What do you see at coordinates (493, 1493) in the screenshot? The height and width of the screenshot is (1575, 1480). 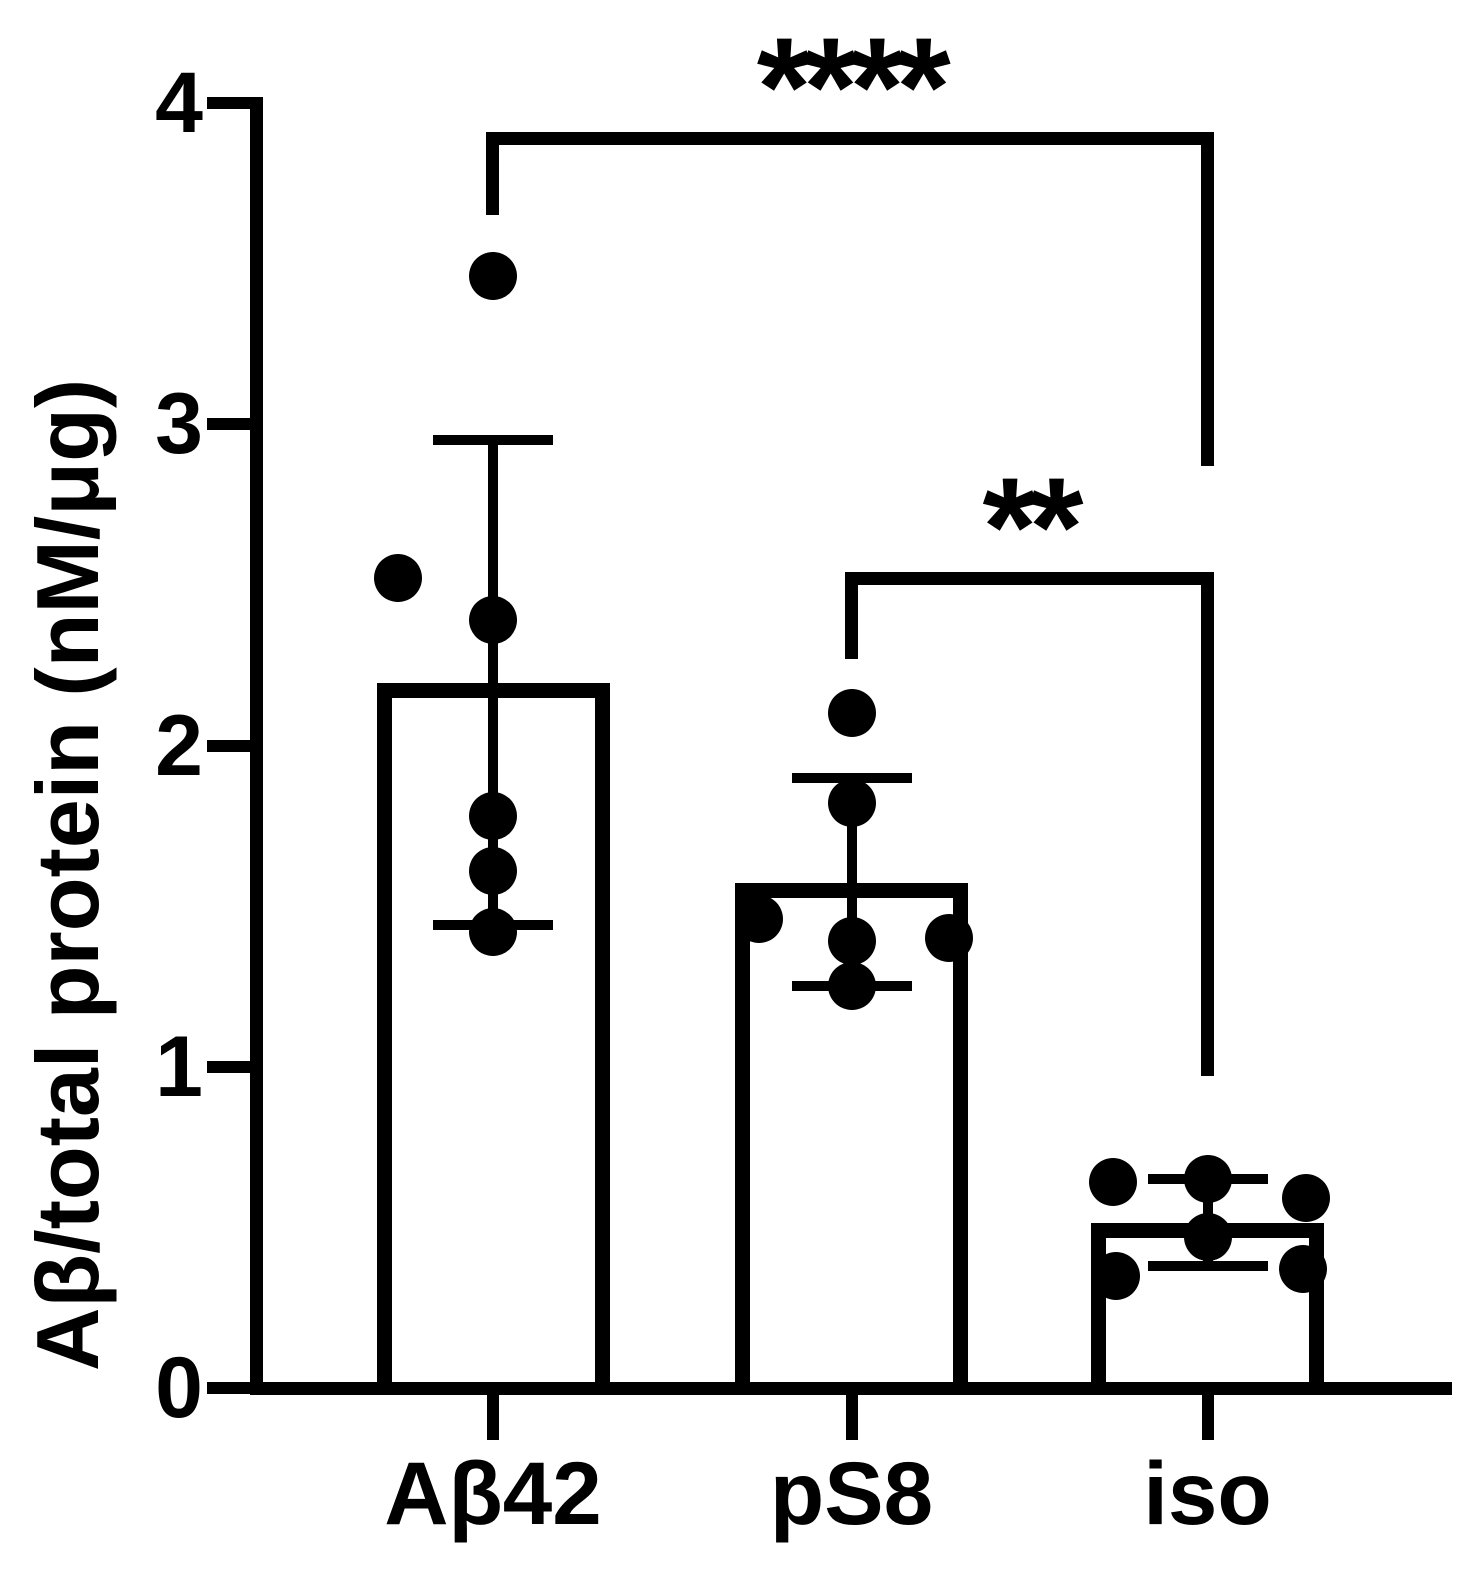 I see `x-tick-label-a42: Aβ42` at bounding box center [493, 1493].